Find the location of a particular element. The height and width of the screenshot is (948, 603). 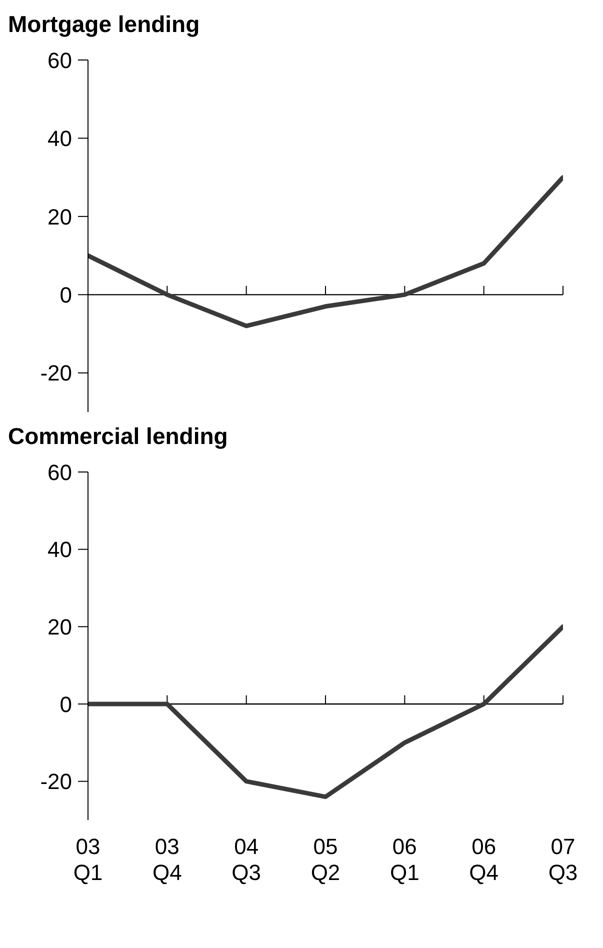

x-tick-label: 04 Q3 is located at coordinates (247, 859).